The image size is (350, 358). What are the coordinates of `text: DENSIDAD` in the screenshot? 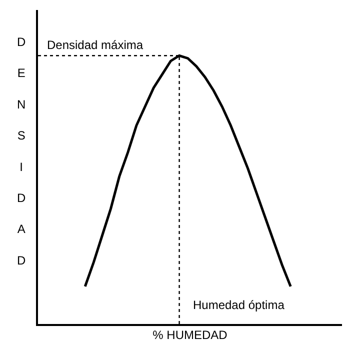 It's located at (21, 151).